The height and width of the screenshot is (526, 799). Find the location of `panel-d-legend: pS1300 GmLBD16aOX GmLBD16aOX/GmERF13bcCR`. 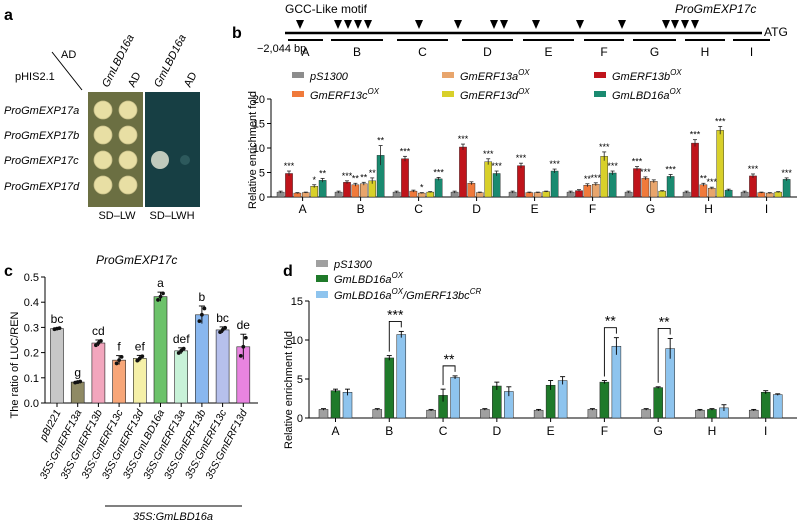

panel-d-legend: pS1300 GmLBD16aOX GmLBD16aOX/GmERF13bcCR is located at coordinates (398, 280).